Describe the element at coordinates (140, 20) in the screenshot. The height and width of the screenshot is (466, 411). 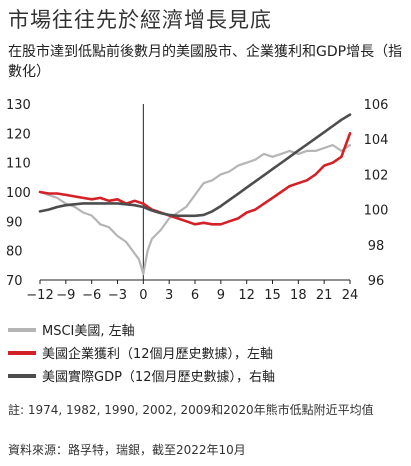
I see `chart-title: 市場往往先於經濟增長見底` at that location.